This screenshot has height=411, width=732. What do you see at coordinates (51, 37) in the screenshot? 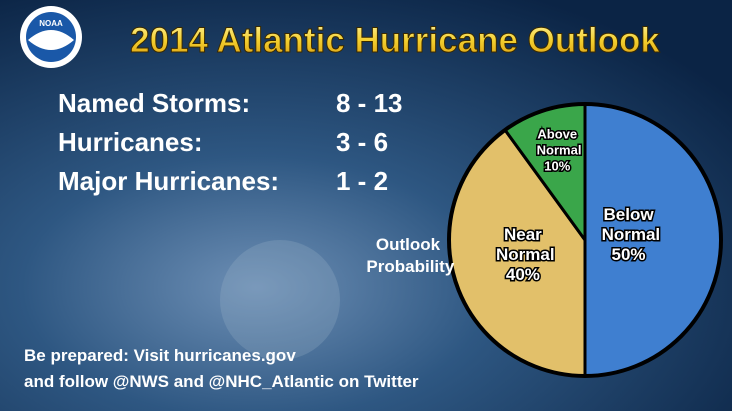
I see `noaa-logo: NOAA` at bounding box center [51, 37].